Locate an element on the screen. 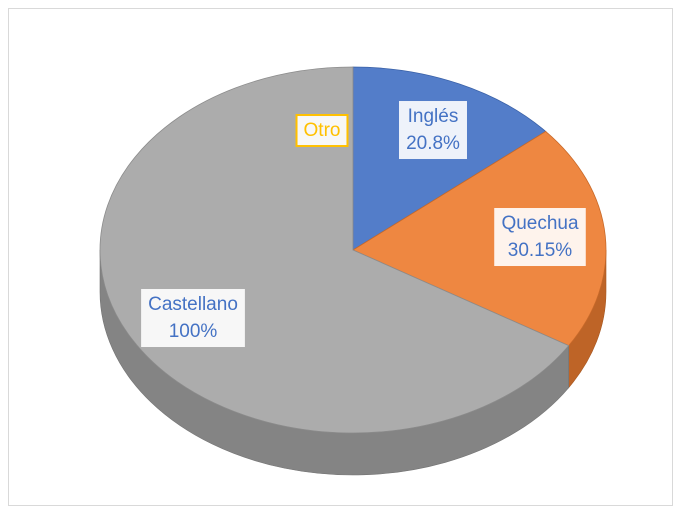  category-label: Inglés is located at coordinates (433, 116).